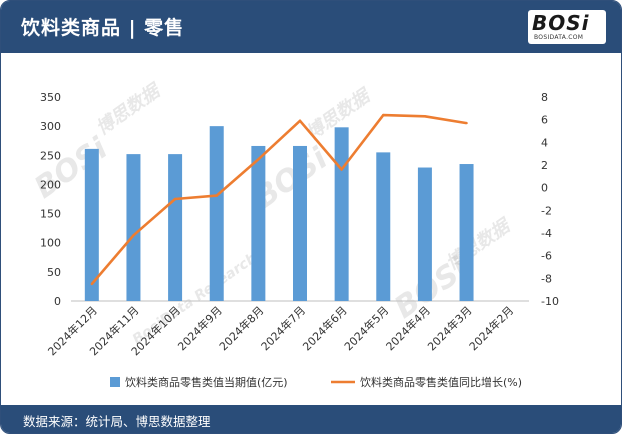 The image size is (622, 434). Describe the element at coordinates (544, 188) in the screenshot. I see `y2-tick-label: 0` at that location.